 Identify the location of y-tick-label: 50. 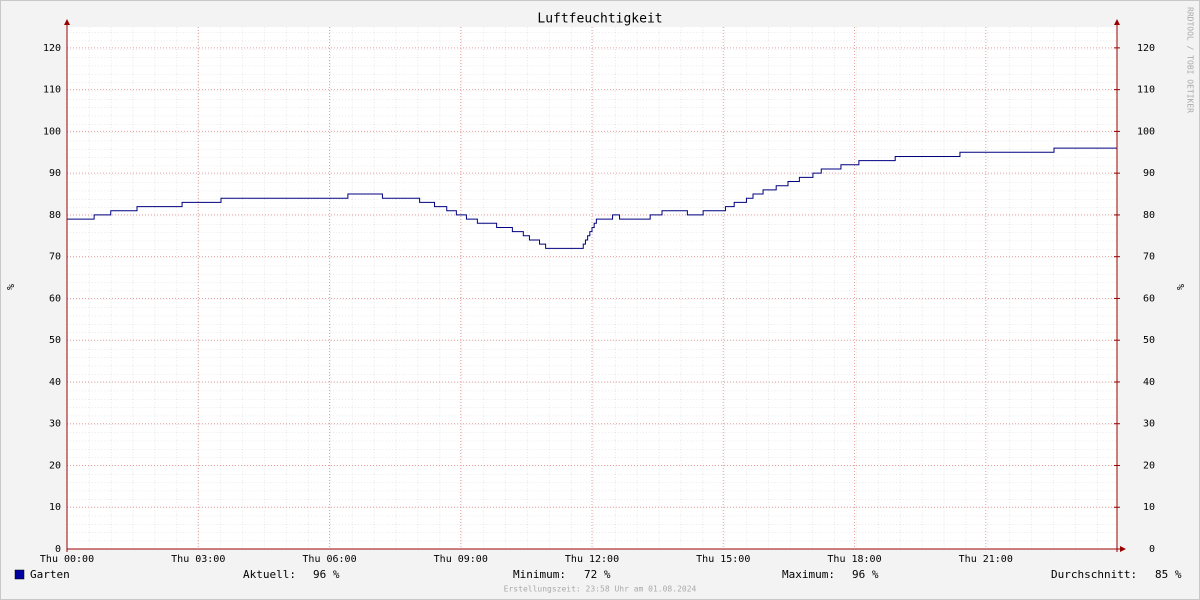
(55, 340).